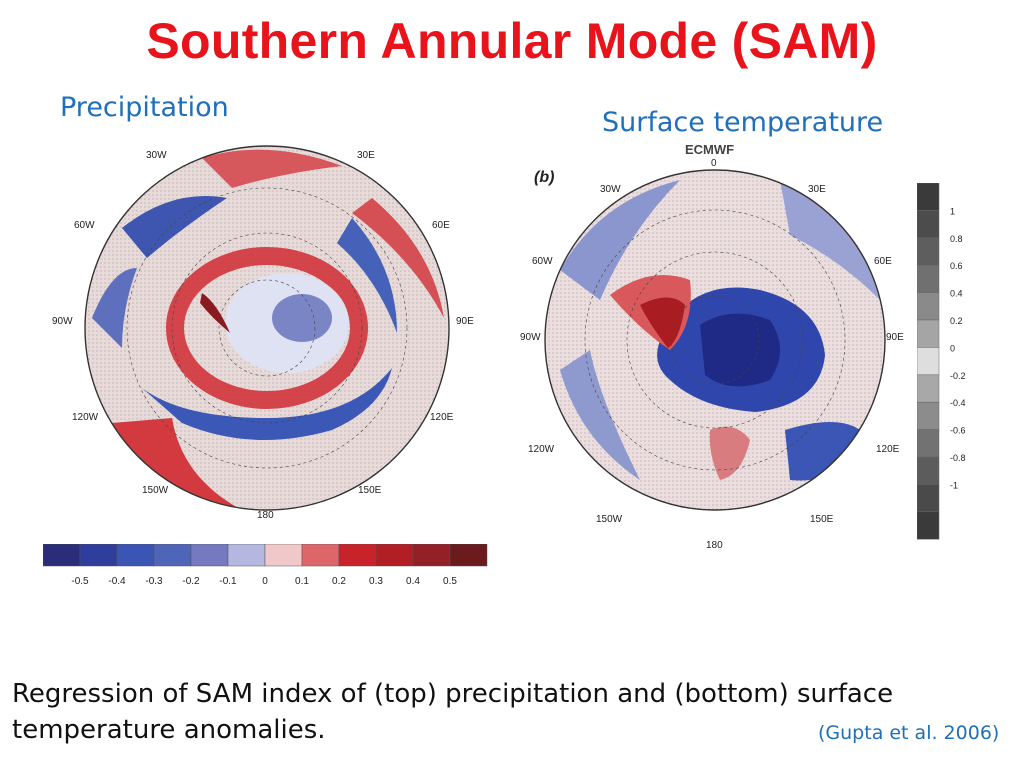  Describe the element at coordinates (956, 239) in the screenshot. I see `colorbar-tick-label: 0.8` at that location.